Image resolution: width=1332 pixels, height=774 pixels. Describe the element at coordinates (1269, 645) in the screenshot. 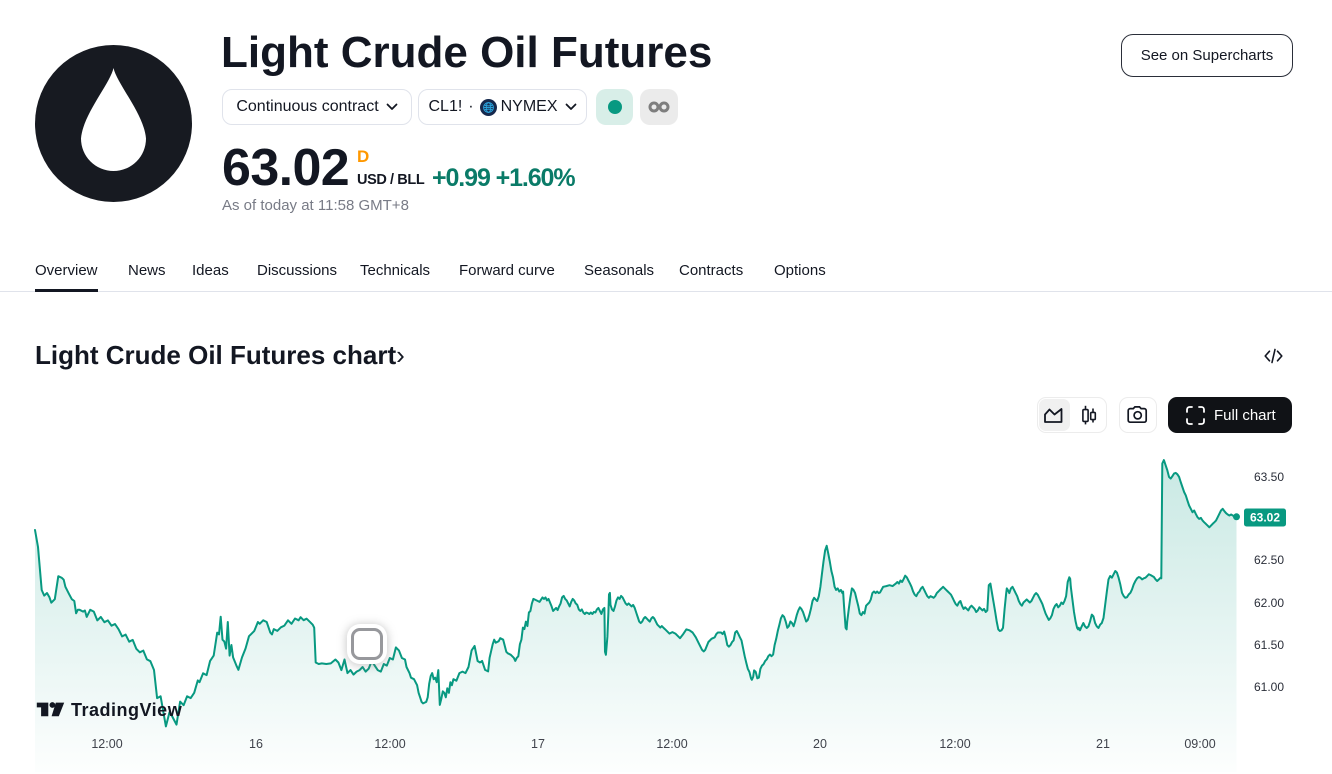

I see `svg-text: 61.50` at that location.